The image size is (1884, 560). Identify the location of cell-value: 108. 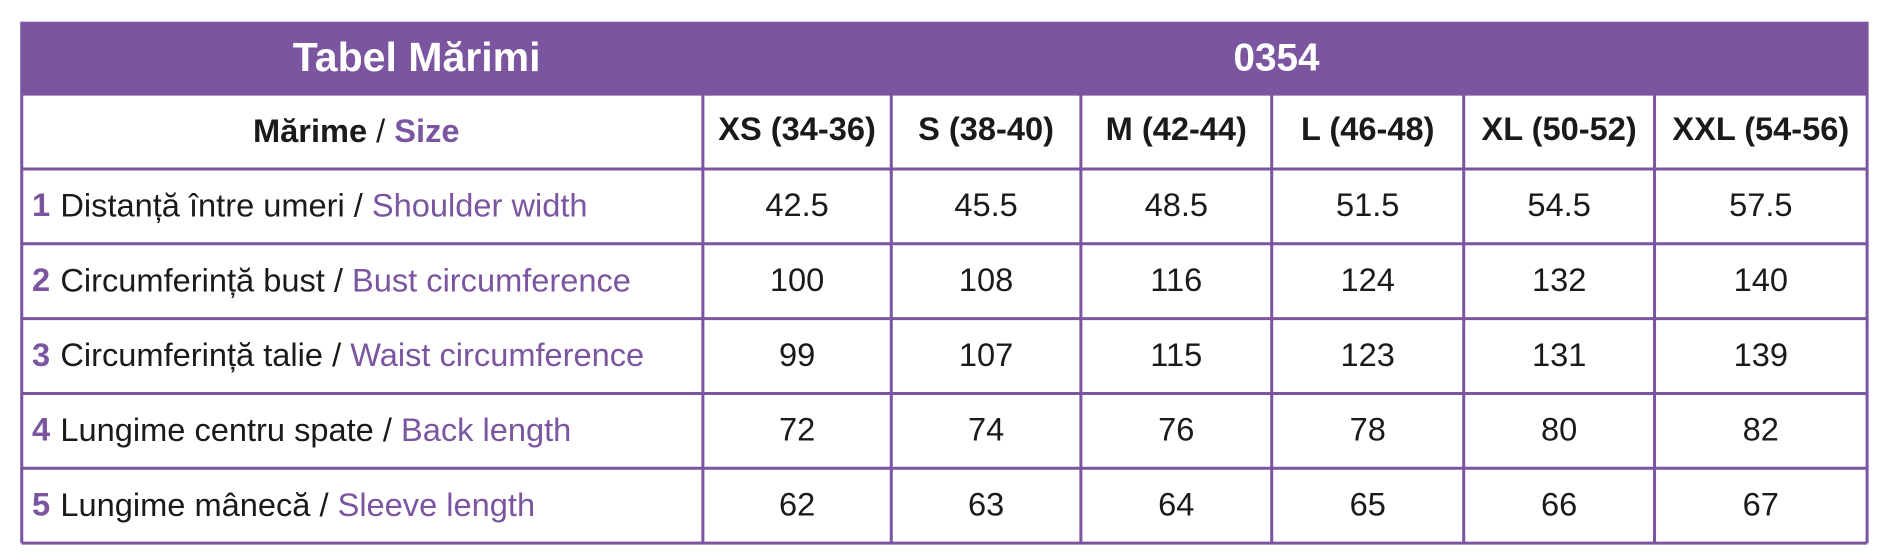
(986, 279).